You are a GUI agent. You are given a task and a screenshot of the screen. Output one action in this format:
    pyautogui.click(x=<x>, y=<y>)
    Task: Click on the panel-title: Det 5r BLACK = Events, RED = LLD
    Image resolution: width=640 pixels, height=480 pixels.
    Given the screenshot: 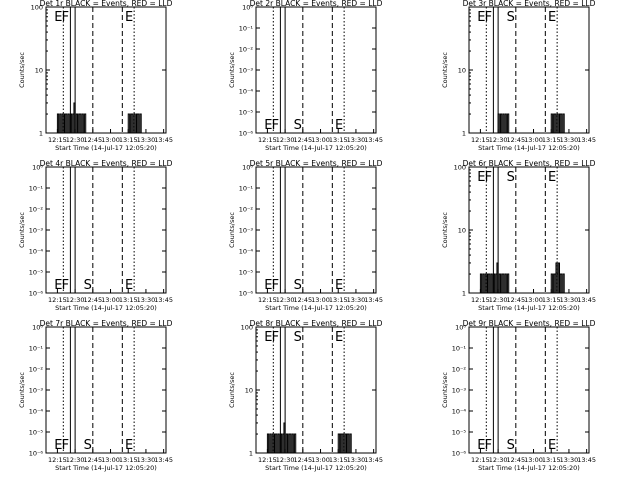 What is the action you would take?
    pyautogui.click(x=316, y=163)
    